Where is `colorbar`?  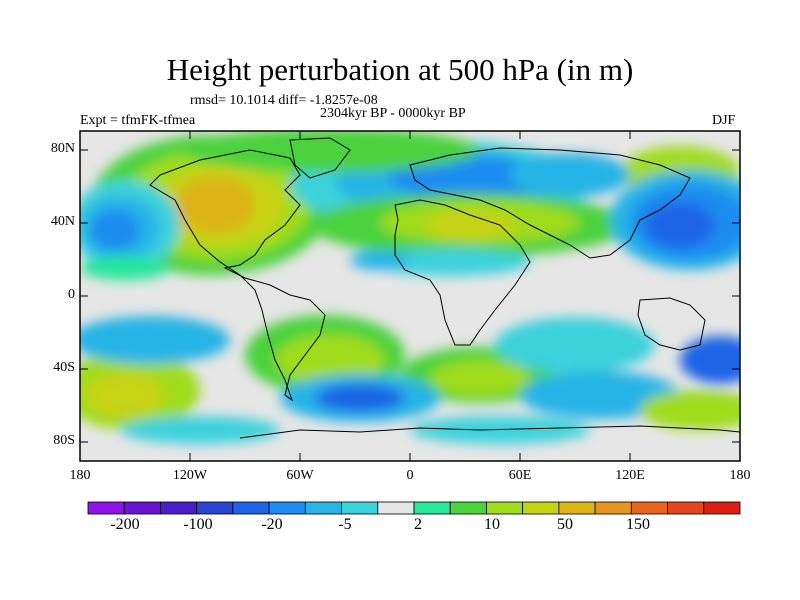 colorbar is located at coordinates (414, 508).